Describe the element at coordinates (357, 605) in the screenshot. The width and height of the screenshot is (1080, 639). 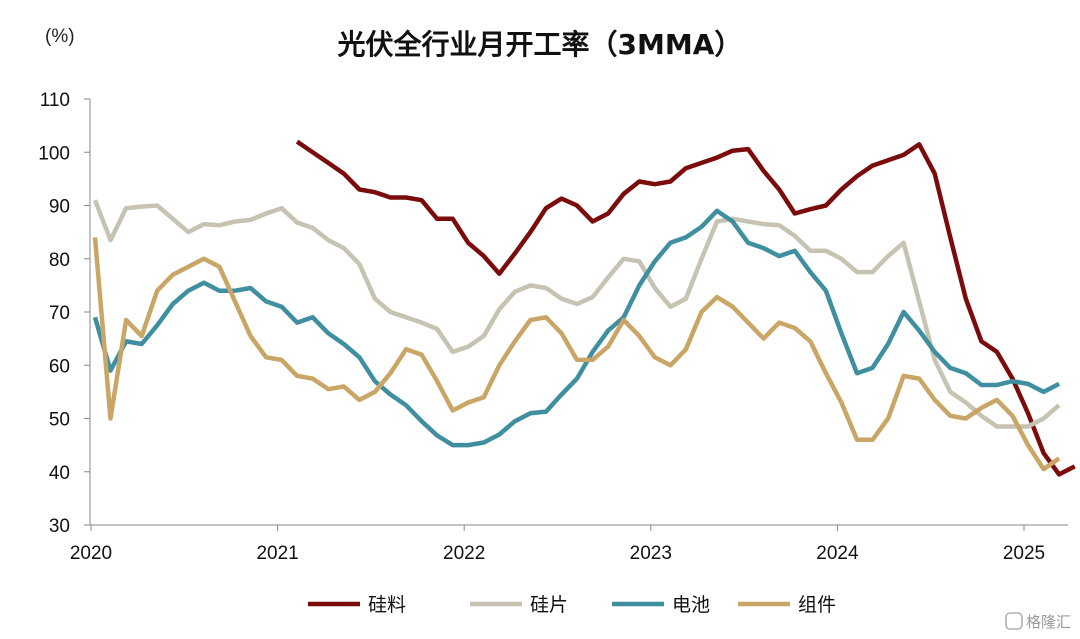
I see `legend-item: 硅料` at that location.